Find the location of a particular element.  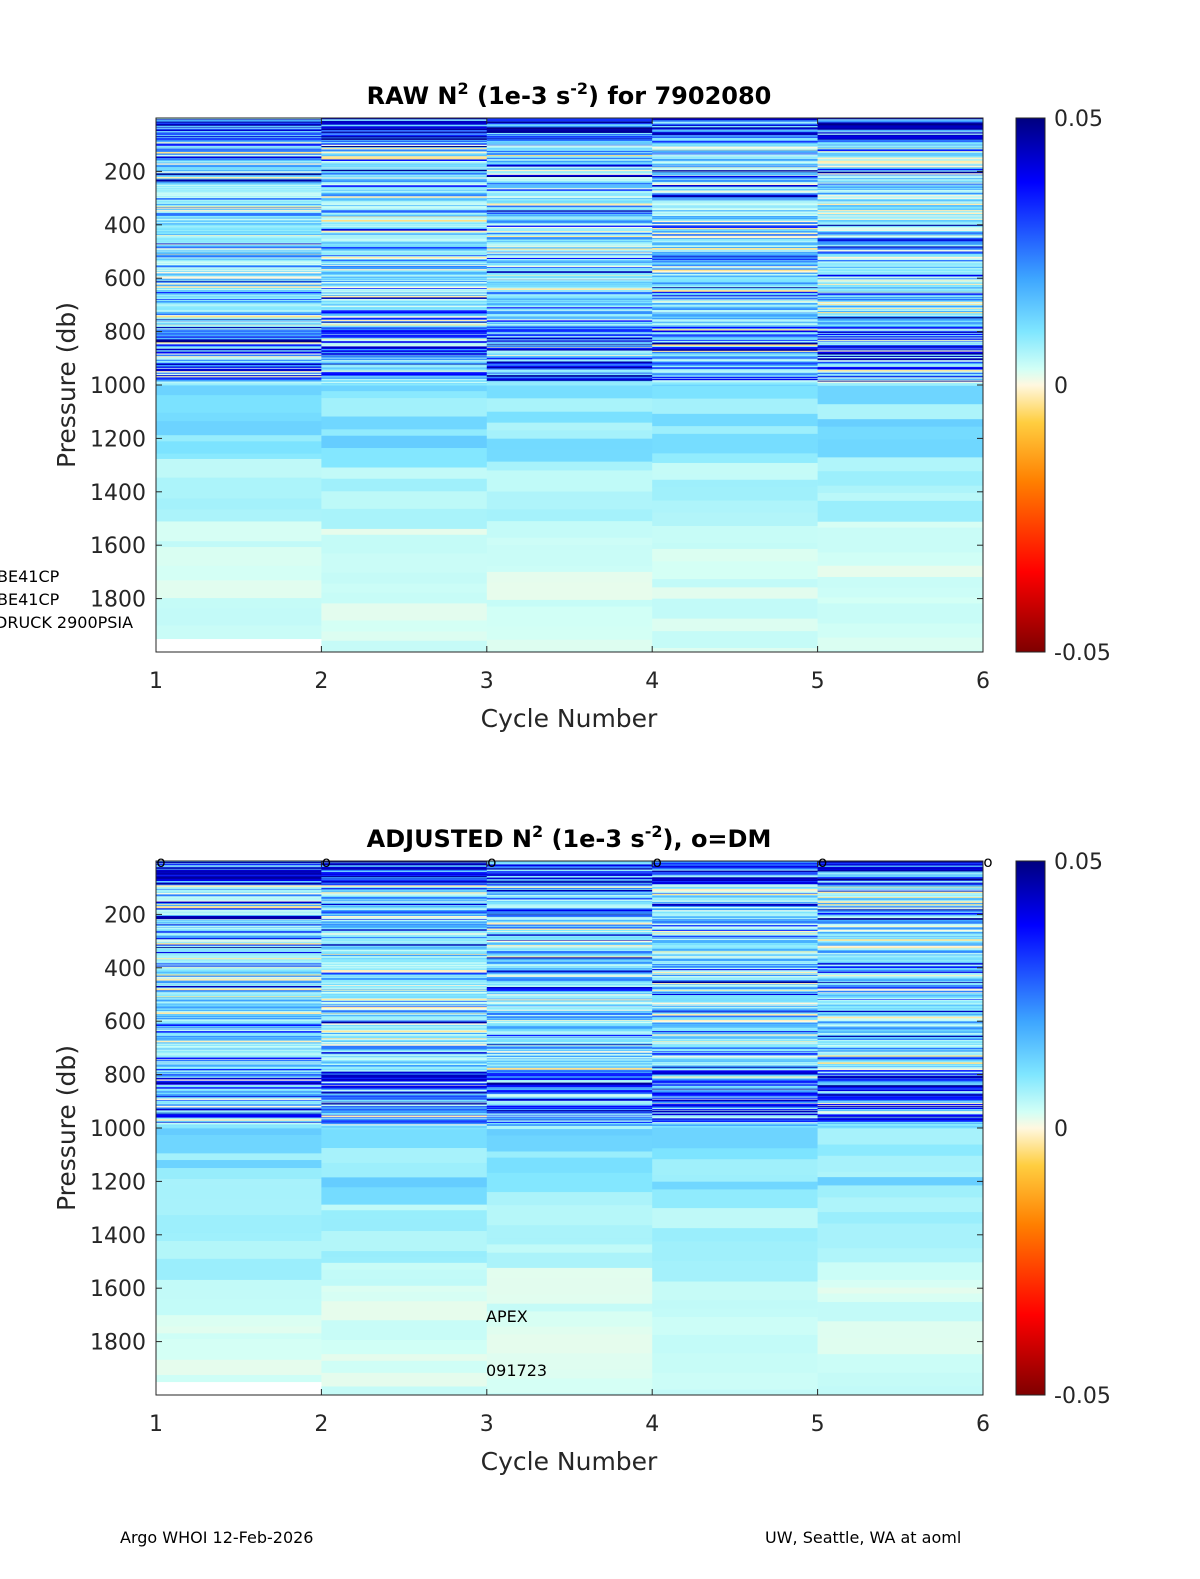

y-tick-label: 1800 is located at coordinates (118, 1343).